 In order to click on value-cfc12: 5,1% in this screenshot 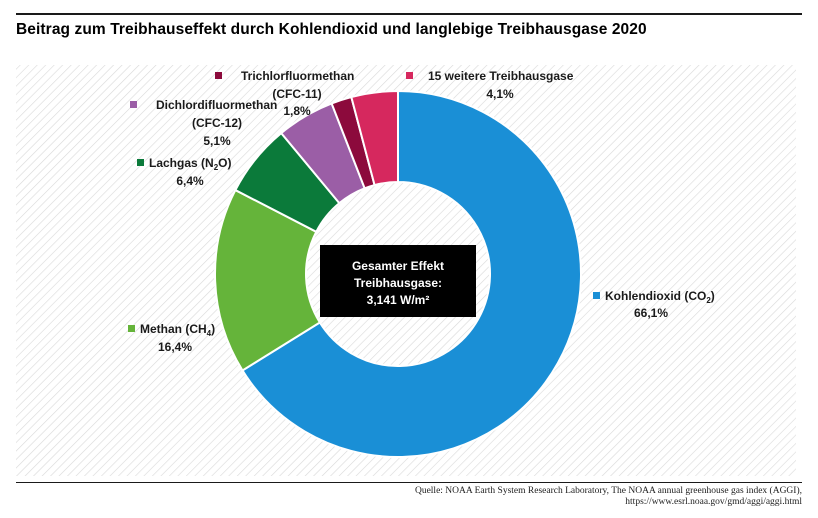, I will do `click(217, 141)`.